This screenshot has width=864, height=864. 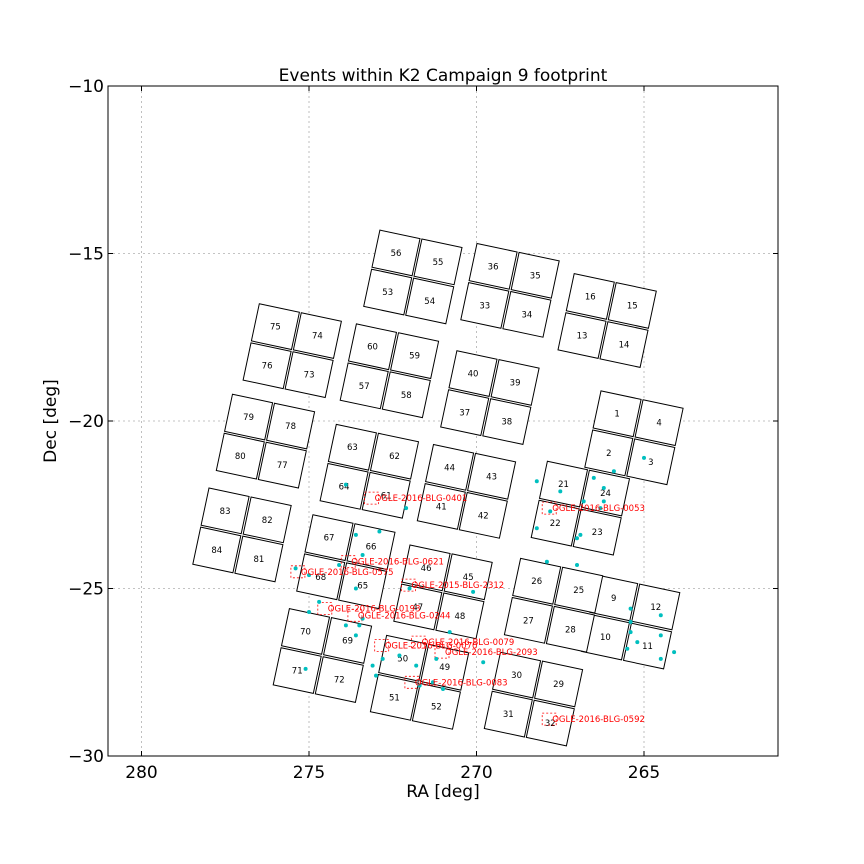 I want to click on y-tick-label: −15, so click(x=86, y=255).